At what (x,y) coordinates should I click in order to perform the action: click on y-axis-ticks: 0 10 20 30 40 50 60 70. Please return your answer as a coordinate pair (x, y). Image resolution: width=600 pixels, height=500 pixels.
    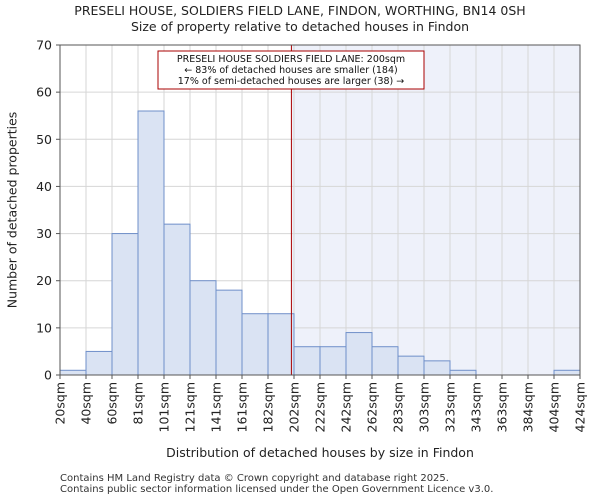
    Looking at the image, I should click on (48, 210).